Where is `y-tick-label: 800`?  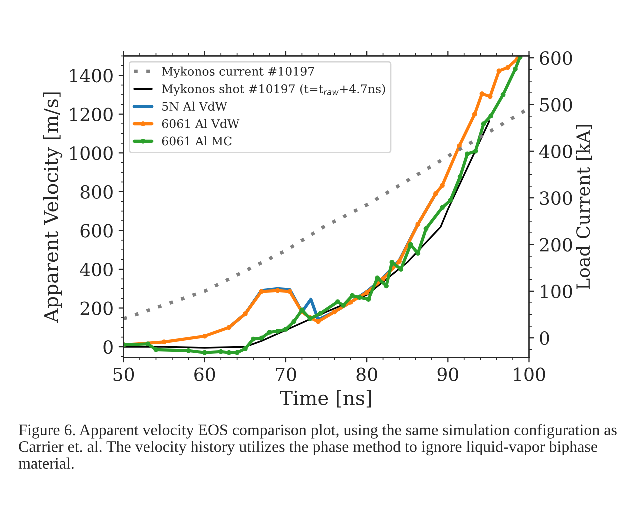
y-tick-label: 800 is located at coordinates (96, 192).